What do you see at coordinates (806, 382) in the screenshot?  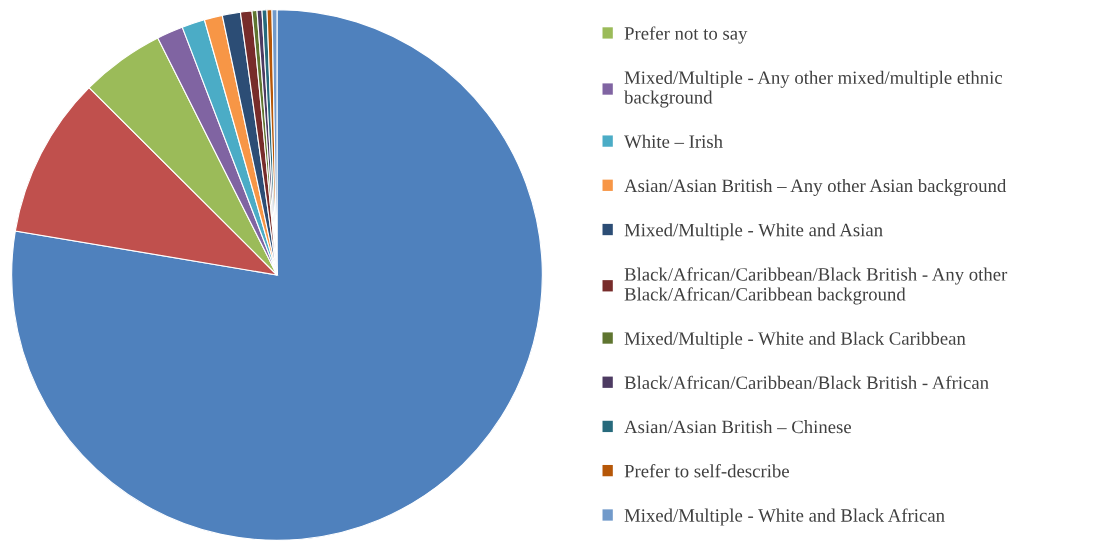 I see `legend-label: Black/African/Caribbean/Black British - African` at bounding box center [806, 382].